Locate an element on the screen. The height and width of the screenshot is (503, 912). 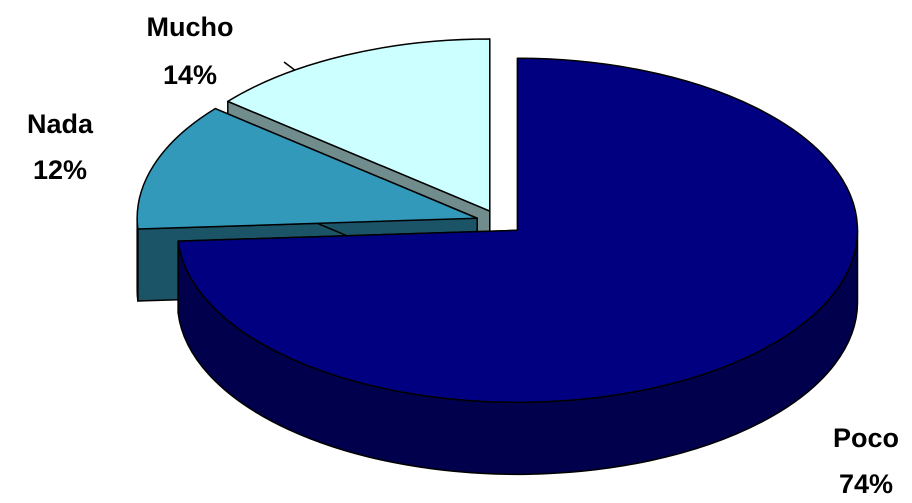
category-label: Poco is located at coordinates (866, 438).